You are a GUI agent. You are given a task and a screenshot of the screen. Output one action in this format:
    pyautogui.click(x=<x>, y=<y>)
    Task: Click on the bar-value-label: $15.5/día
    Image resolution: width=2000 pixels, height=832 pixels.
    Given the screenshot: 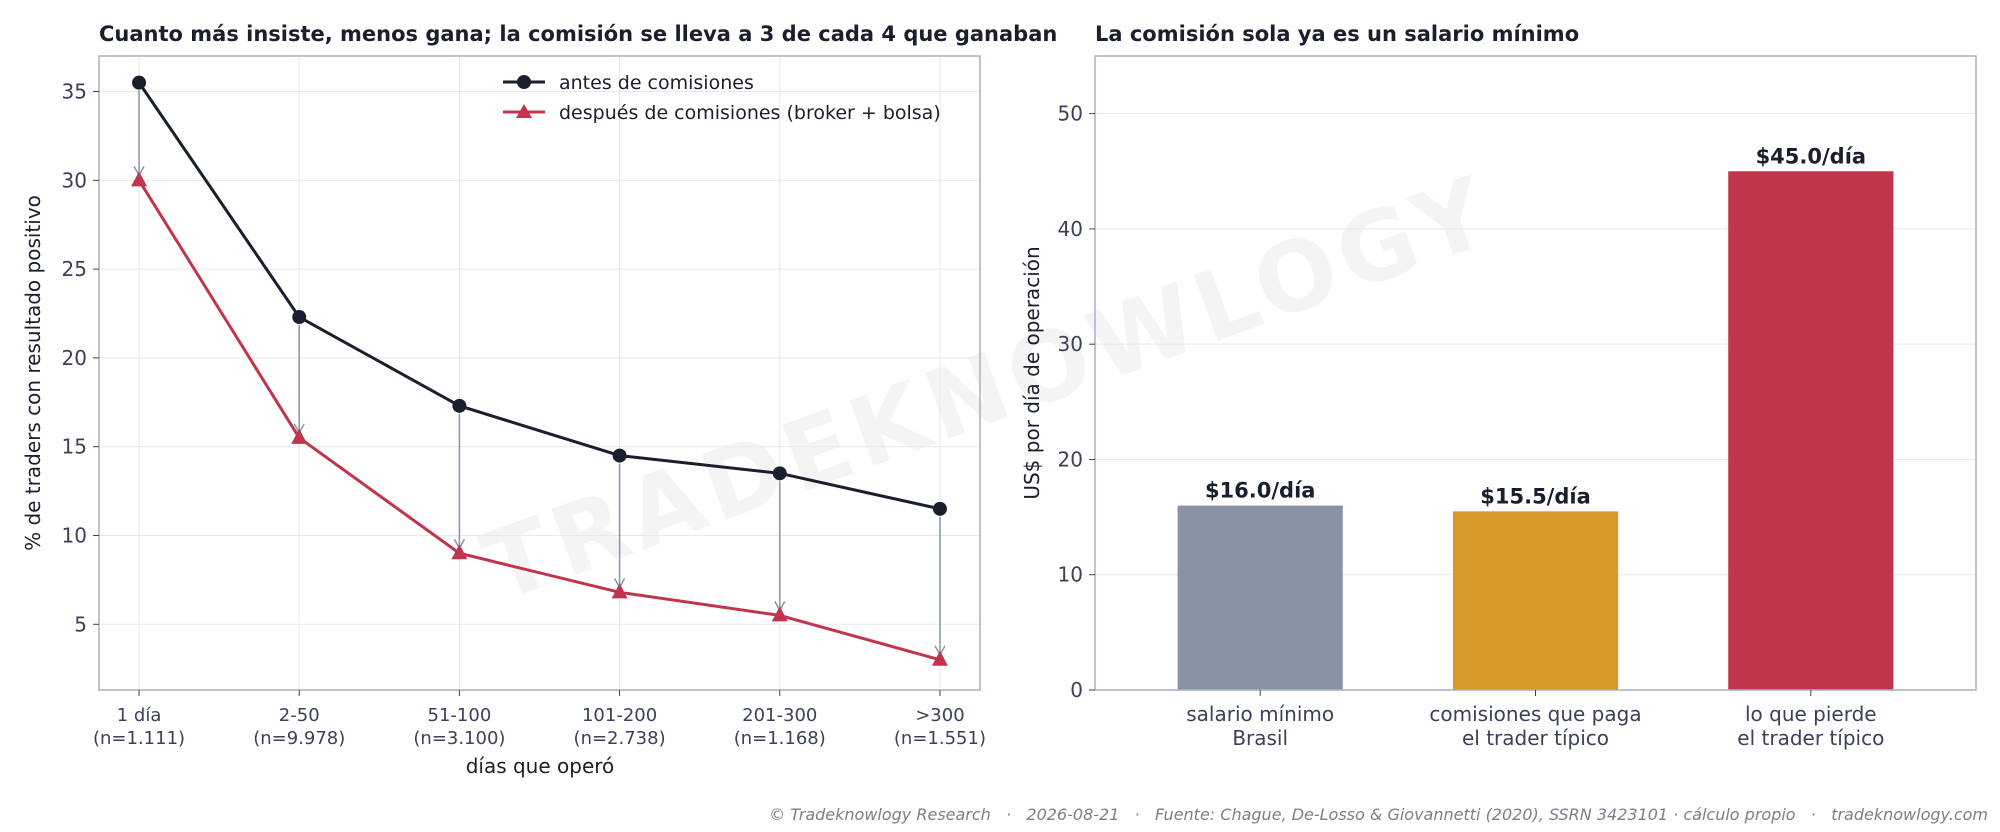 What is the action you would take?
    pyautogui.click(x=1535, y=496)
    